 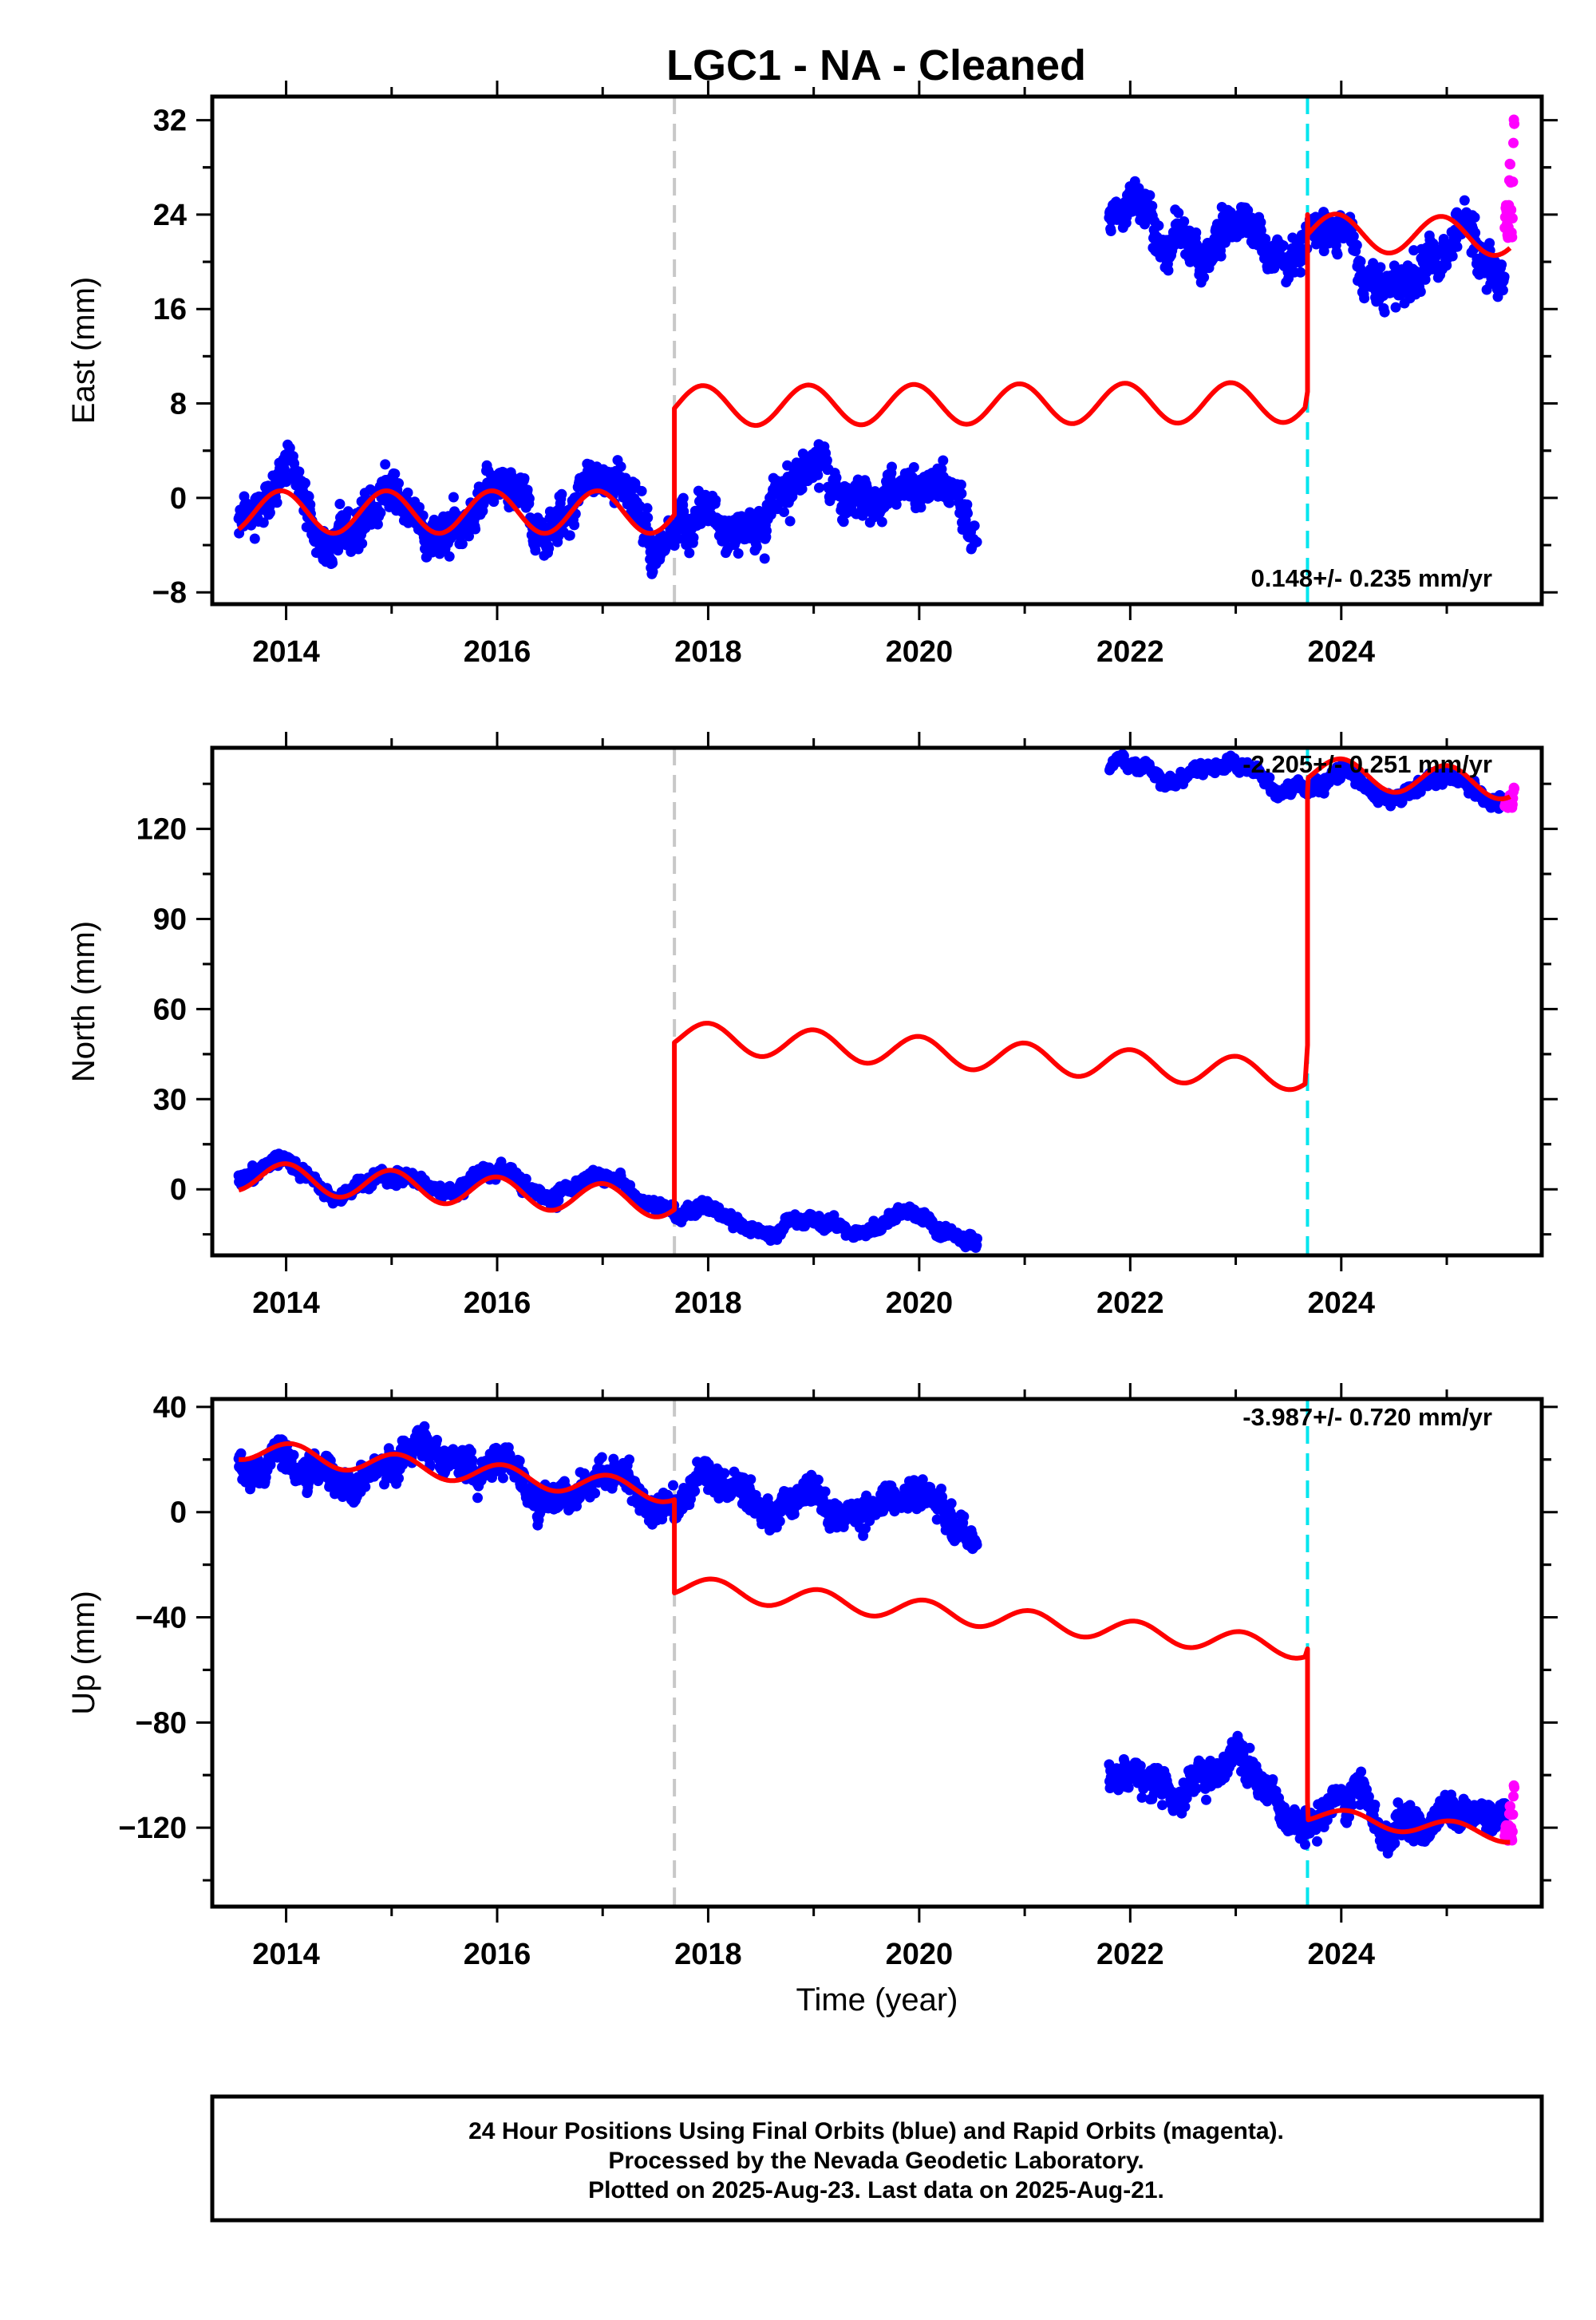 I want to click on y-axis-label: East (mm), so click(x=83, y=350).